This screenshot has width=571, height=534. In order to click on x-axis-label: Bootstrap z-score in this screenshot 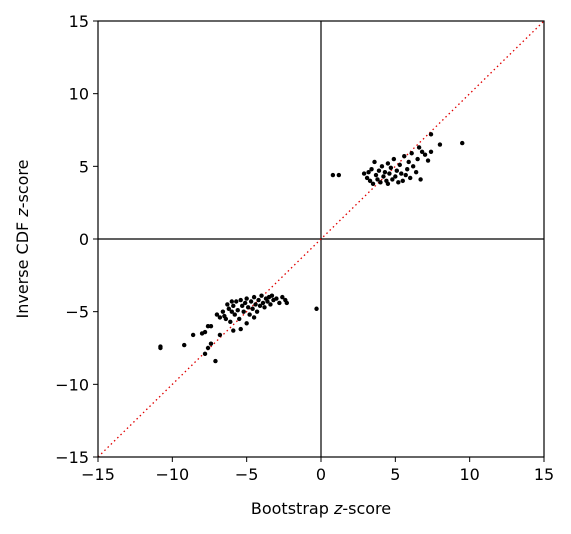, I will do `click(321, 508)`.